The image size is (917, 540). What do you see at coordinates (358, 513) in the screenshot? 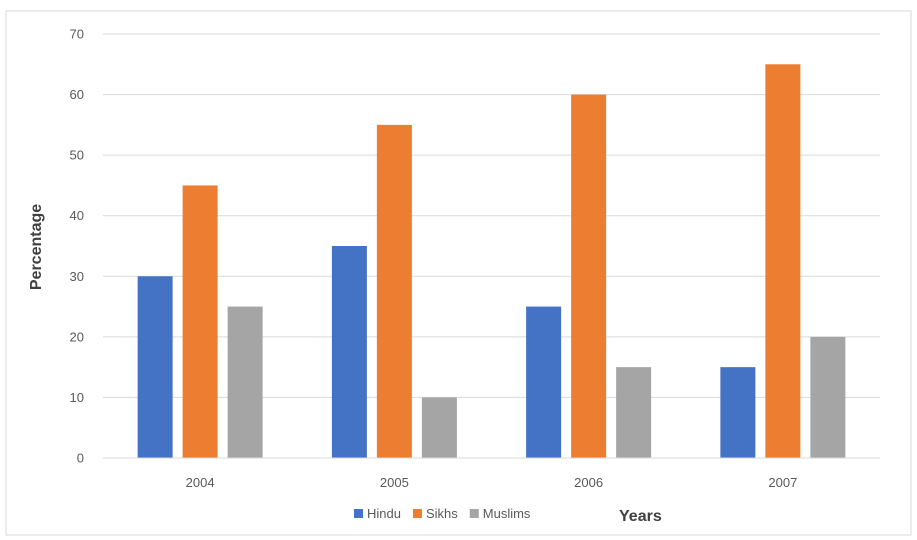
I see `legend-swatch-hindu` at bounding box center [358, 513].